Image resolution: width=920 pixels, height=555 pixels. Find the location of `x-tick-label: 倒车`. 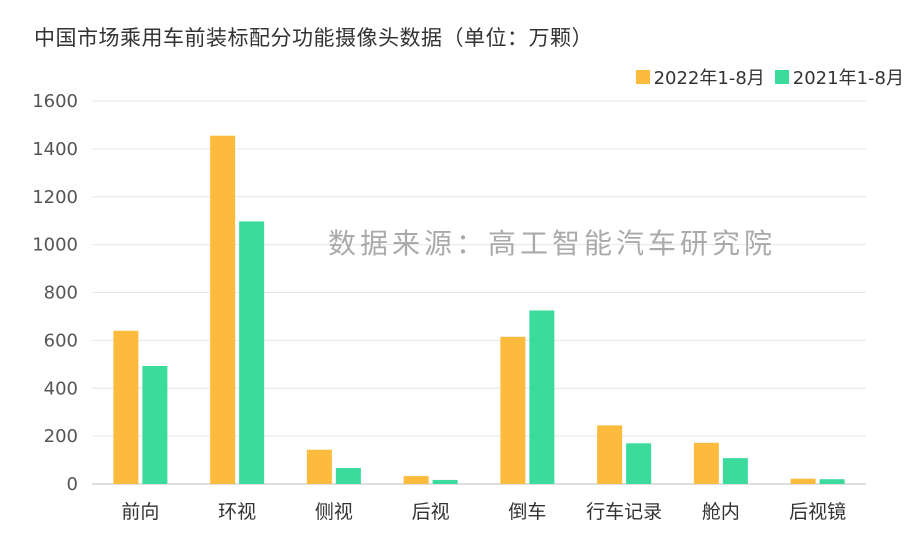

x-tick-label: 倒车 is located at coordinates (527, 512).